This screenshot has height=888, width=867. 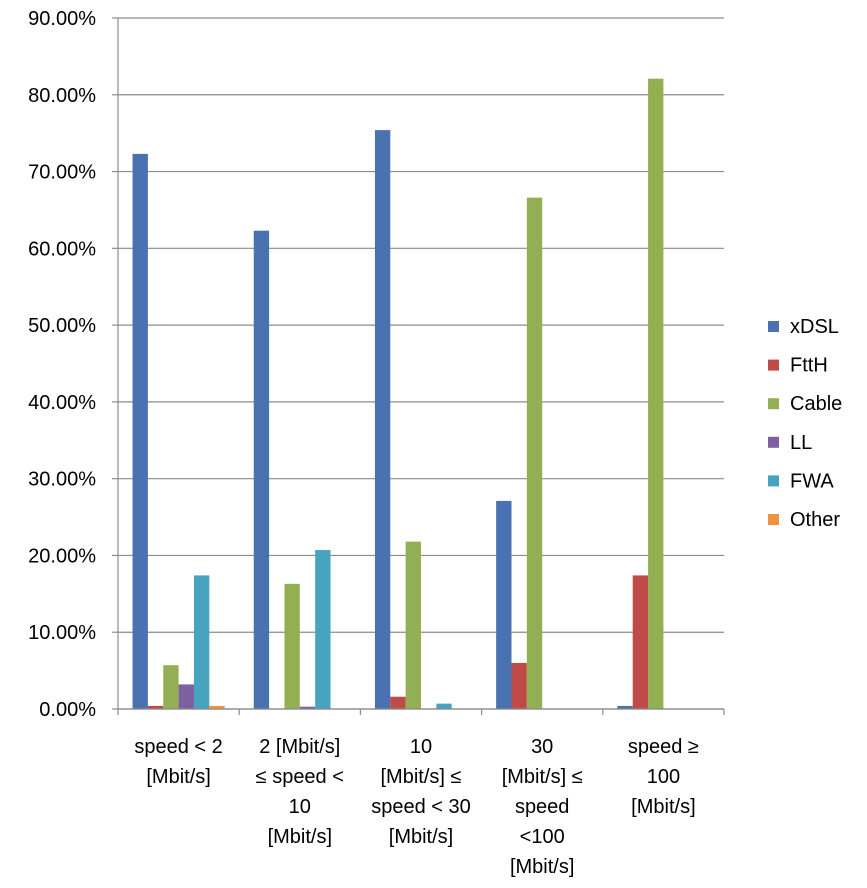 What do you see at coordinates (815, 520) in the screenshot?
I see `legend-label-other: Other` at bounding box center [815, 520].